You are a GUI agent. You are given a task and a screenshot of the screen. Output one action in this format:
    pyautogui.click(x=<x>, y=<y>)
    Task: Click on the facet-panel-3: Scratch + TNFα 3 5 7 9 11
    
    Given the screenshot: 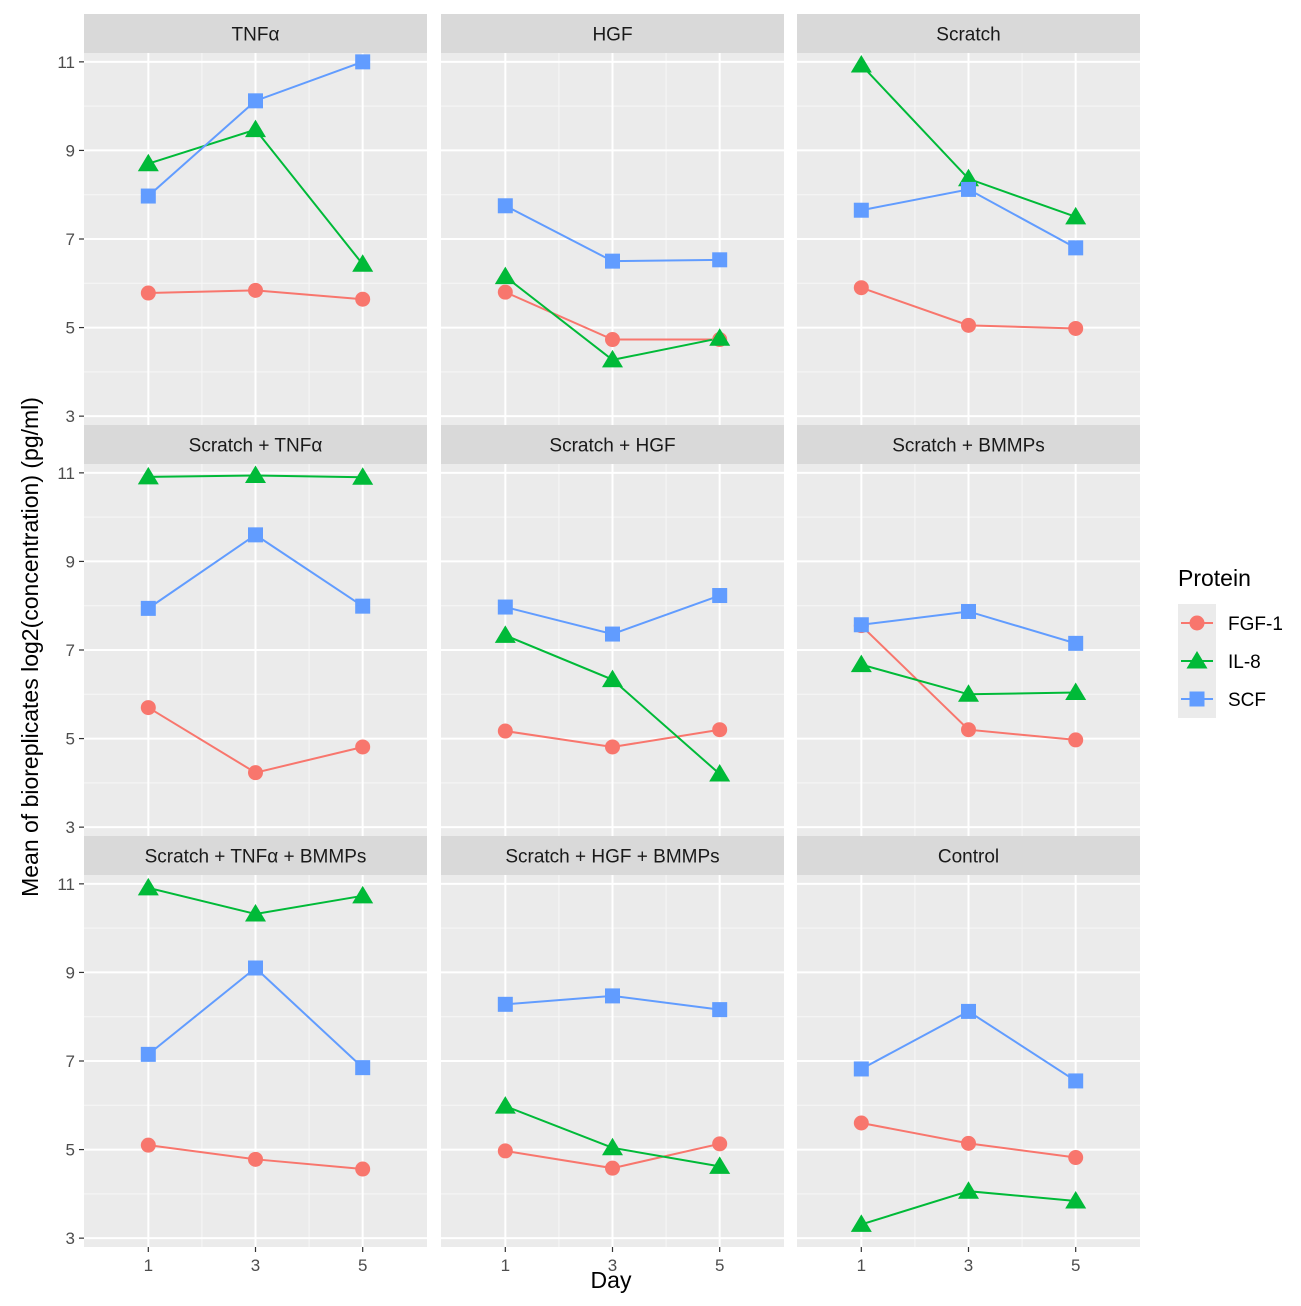 What is the action you would take?
    pyautogui.click(x=242, y=631)
    